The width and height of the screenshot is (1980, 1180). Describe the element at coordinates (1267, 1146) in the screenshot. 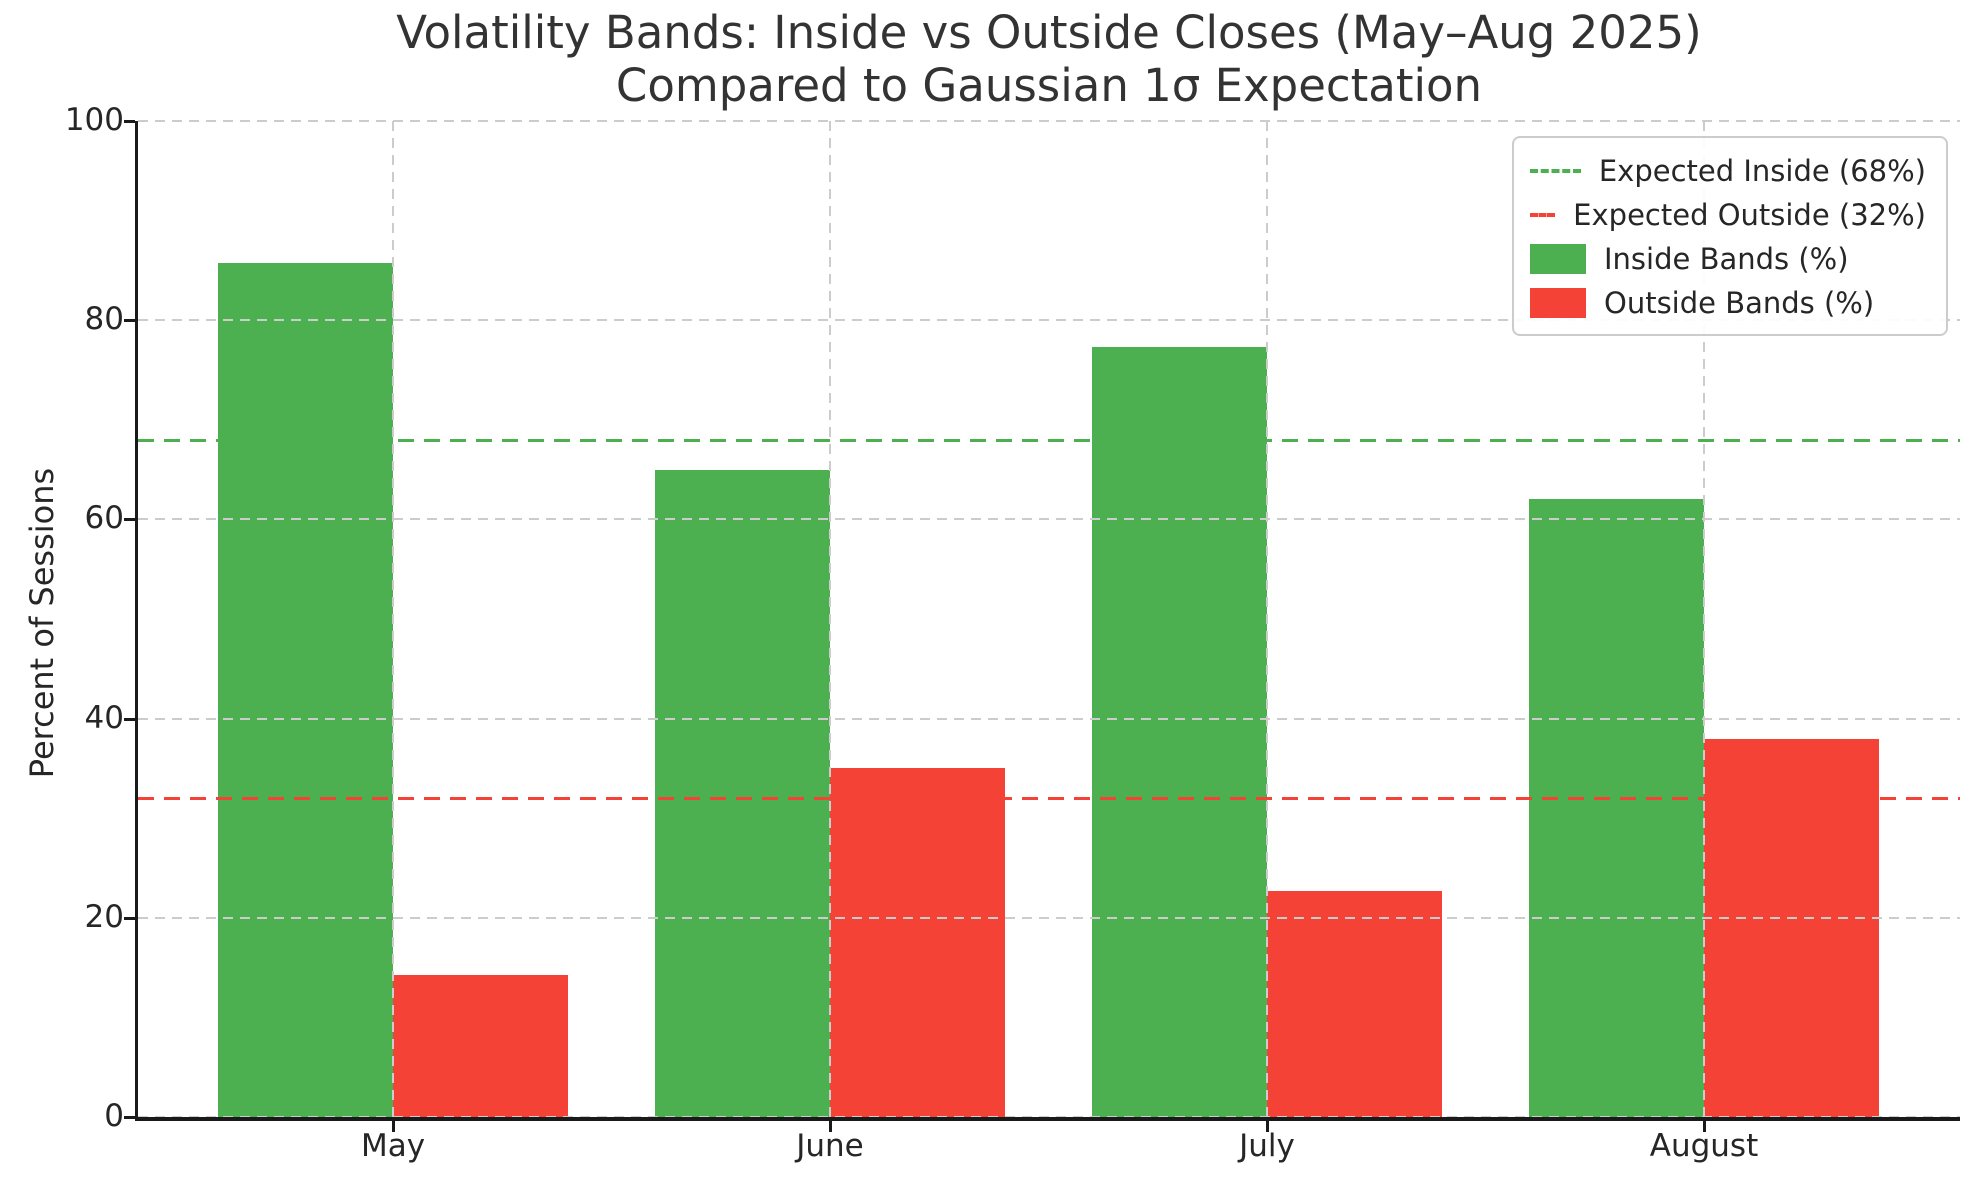

I see `x-tick-label-july: July` at that location.